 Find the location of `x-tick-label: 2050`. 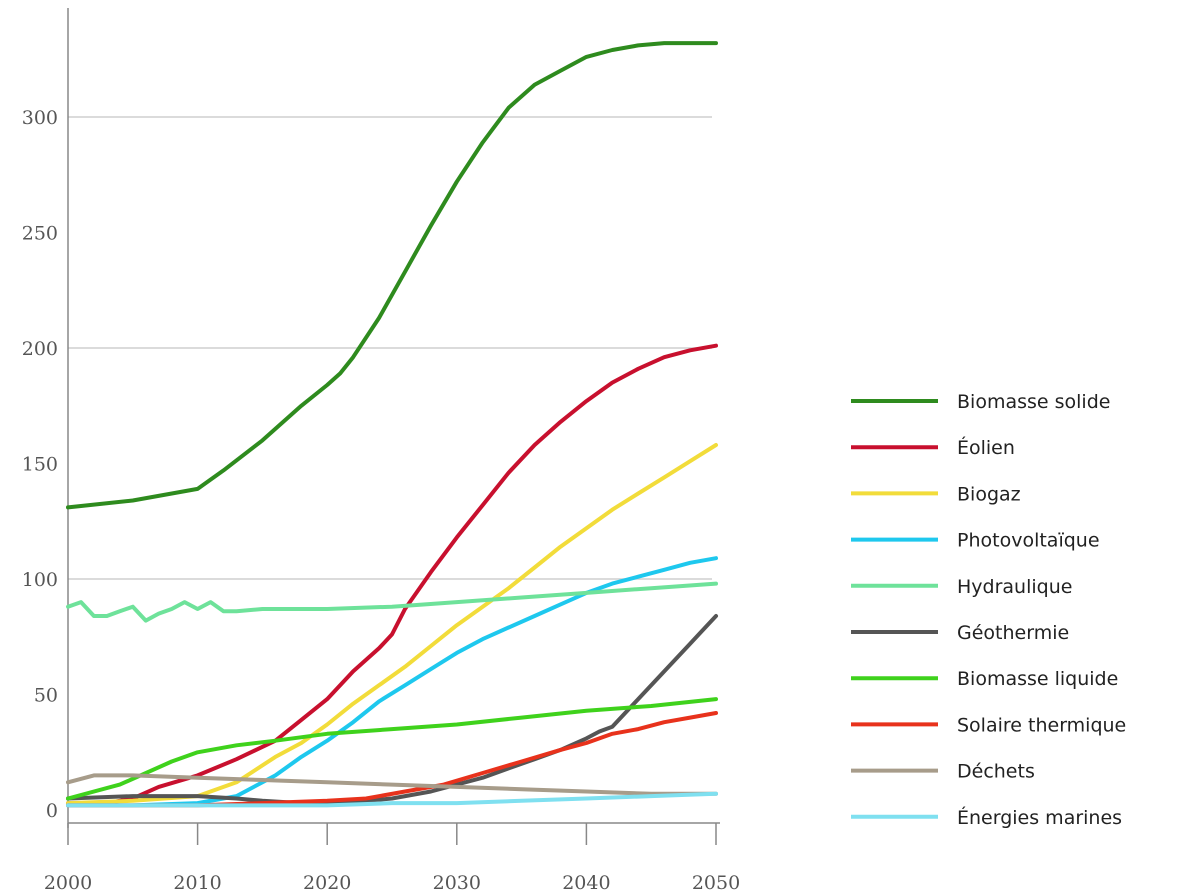

x-tick-label: 2050 is located at coordinates (716, 883).